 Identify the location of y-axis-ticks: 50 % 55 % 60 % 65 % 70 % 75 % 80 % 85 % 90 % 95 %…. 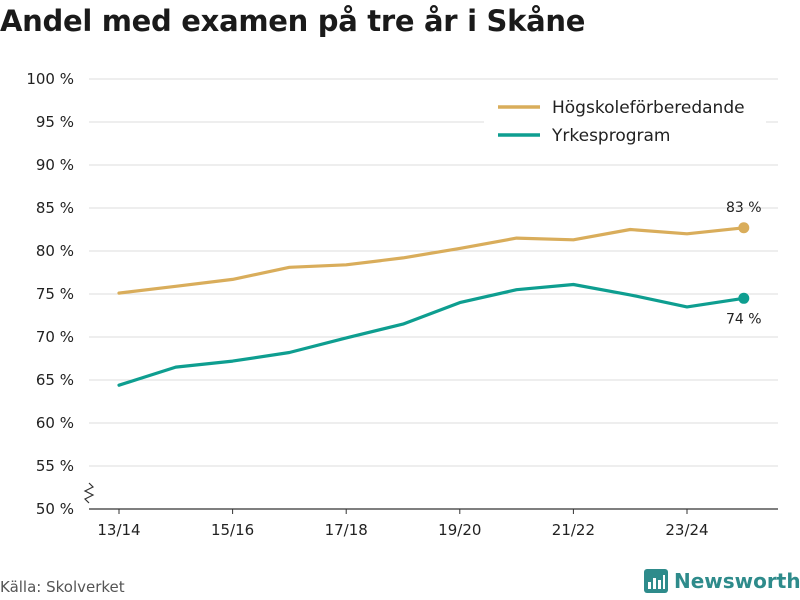
(50, 294).